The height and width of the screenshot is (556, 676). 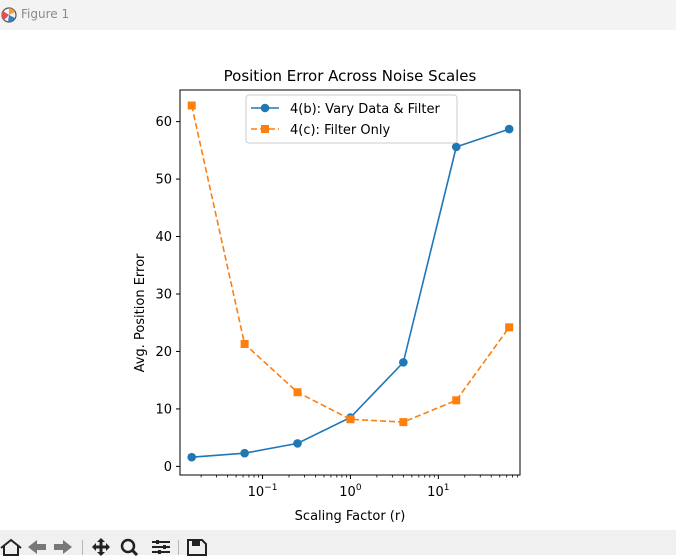 I want to click on x-tick-label: 10⁰, so click(x=350, y=491).